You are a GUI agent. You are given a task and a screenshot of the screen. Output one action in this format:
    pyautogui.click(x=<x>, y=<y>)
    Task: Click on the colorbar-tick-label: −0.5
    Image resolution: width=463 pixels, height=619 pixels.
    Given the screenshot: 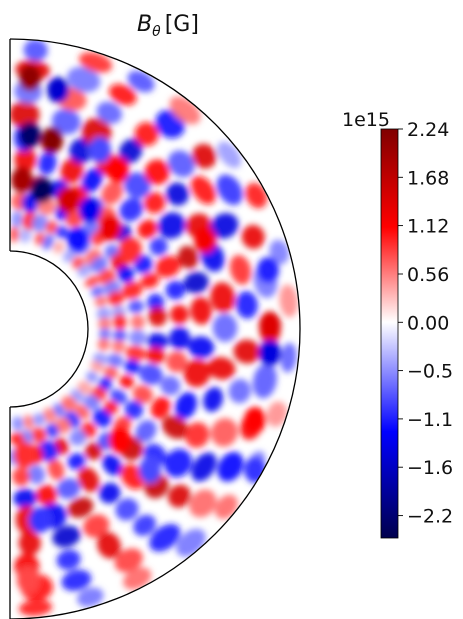 What is the action you would take?
    pyautogui.click(x=430, y=372)
    